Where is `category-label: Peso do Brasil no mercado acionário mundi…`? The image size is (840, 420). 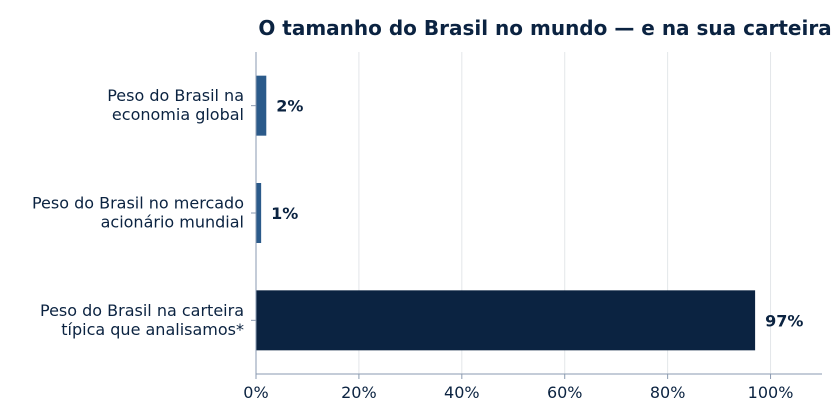
category-label: Peso do Brasil no mercado acionário mundi… is located at coordinates (138, 213).